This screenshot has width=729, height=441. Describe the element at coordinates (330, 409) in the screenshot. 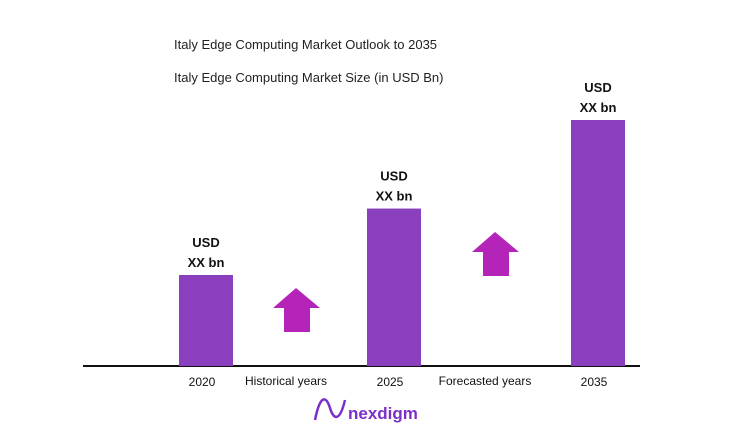

I see `nexdigm-logo-icon` at that location.